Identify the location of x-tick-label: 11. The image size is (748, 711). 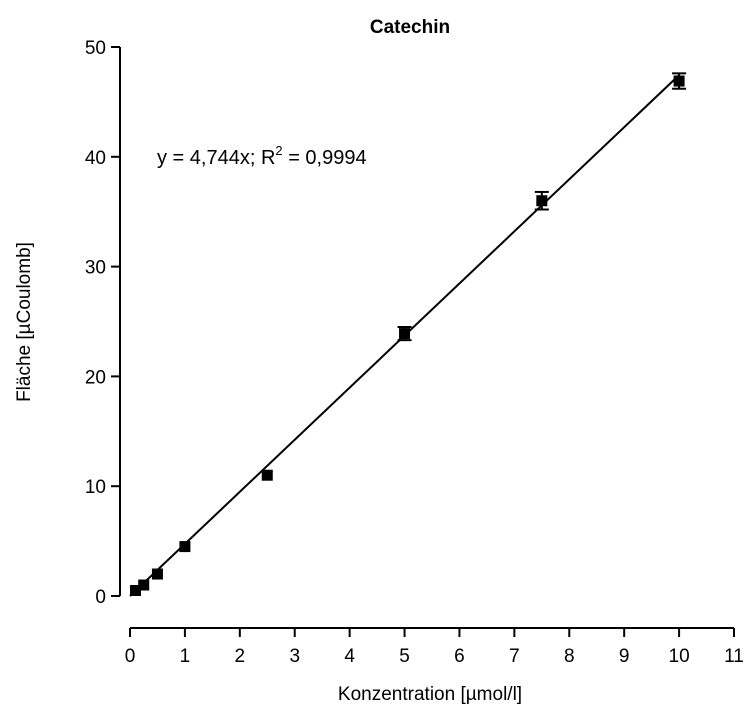
(734, 656).